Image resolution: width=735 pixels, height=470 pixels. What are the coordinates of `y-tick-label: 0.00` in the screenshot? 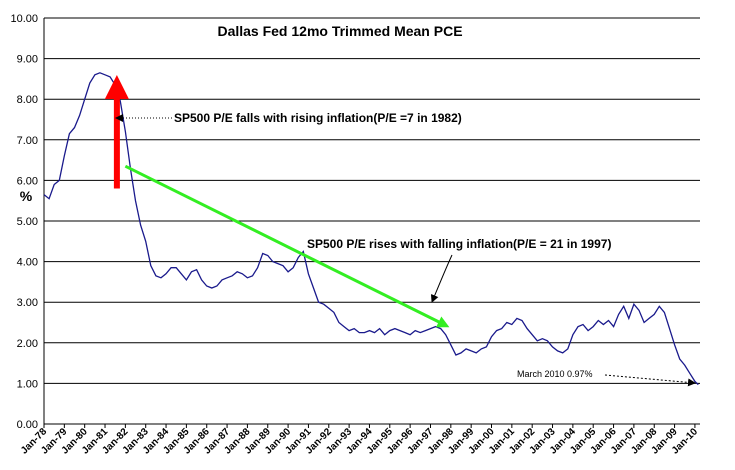 It's located at (27, 425).